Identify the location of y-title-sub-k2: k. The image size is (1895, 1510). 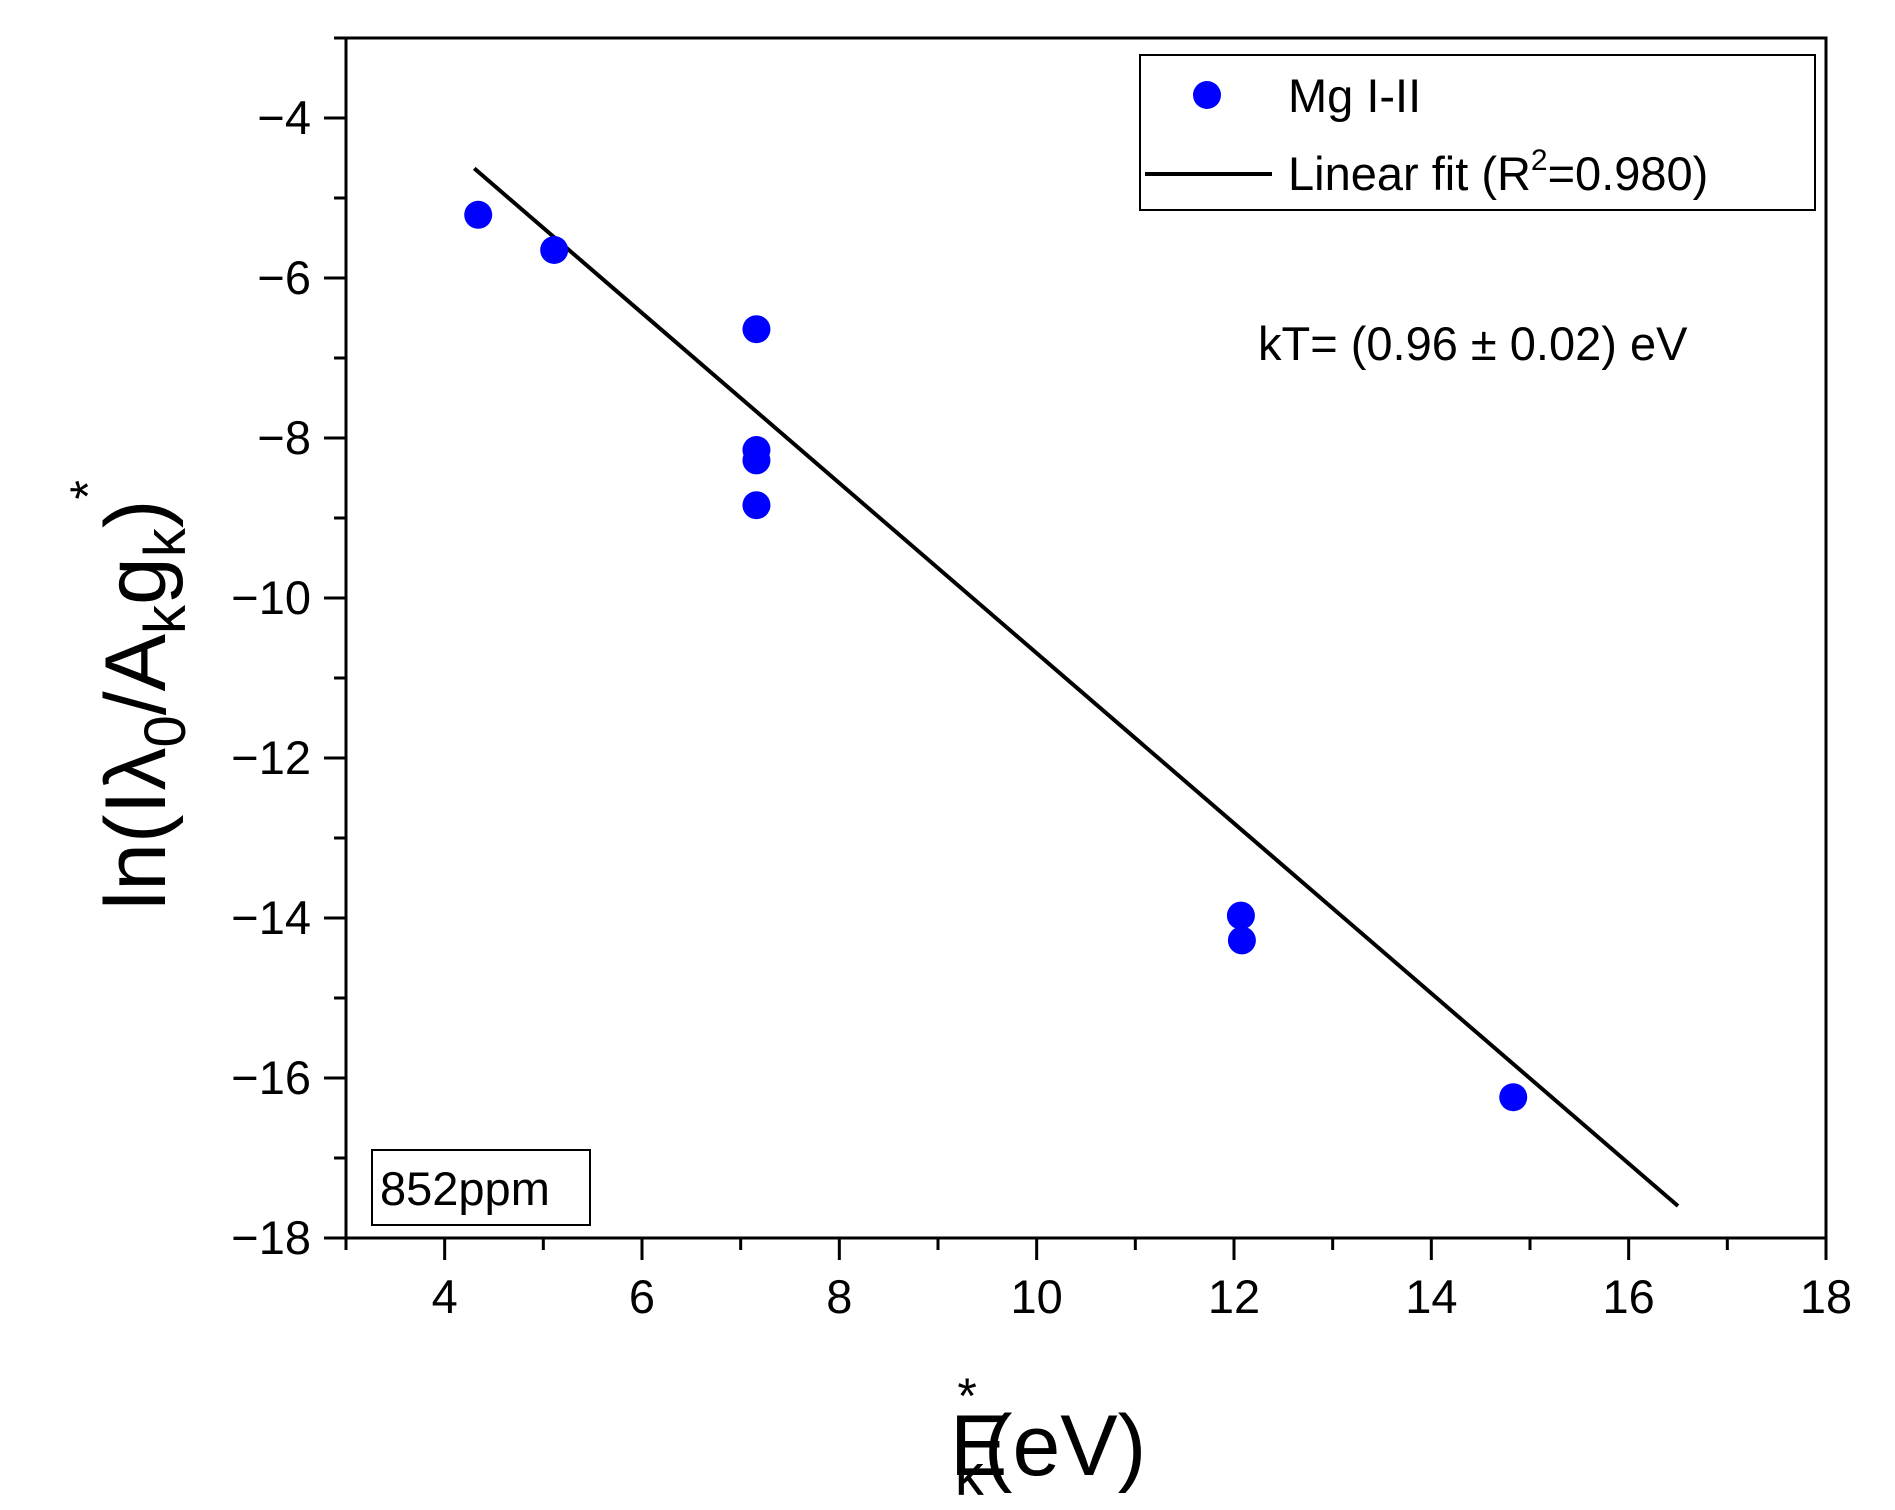
(165, 542).